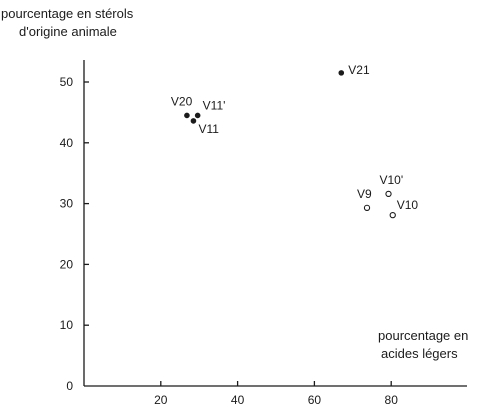 This screenshot has width=489, height=408. What do you see at coordinates (182, 101) in the screenshot?
I see `point-label: V20` at bounding box center [182, 101].